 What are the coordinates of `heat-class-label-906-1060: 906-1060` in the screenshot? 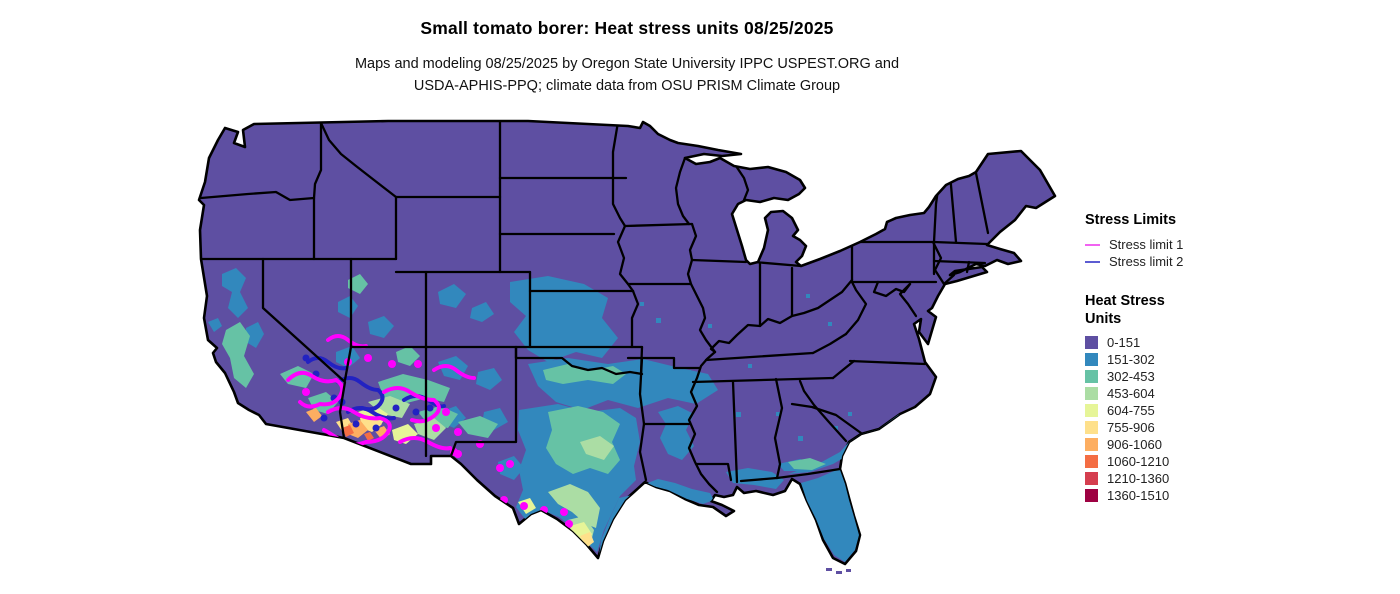 It's located at (1134, 444).